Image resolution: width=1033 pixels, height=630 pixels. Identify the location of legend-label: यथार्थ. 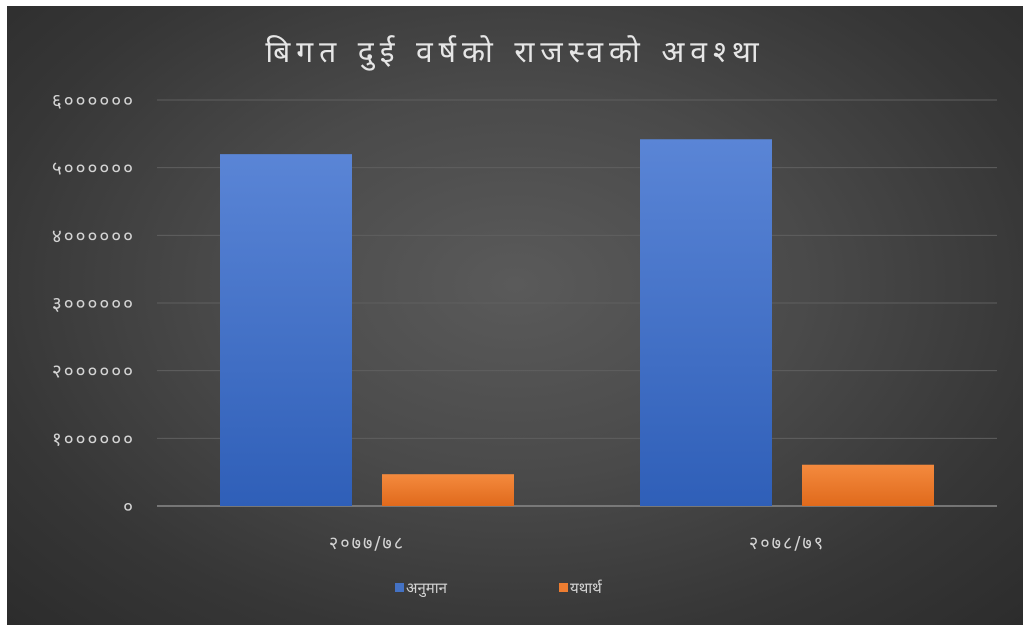
(586, 588).